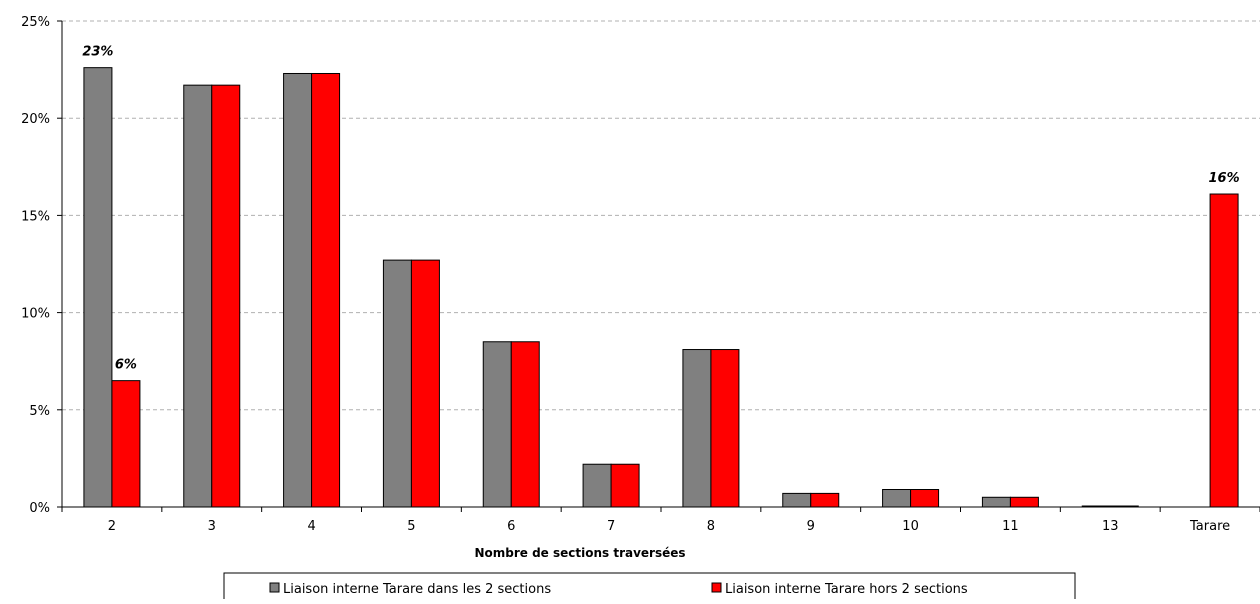 This screenshot has height=604, width=1260. What do you see at coordinates (39, 508) in the screenshot?
I see `y-tick-label: 0%` at bounding box center [39, 508].